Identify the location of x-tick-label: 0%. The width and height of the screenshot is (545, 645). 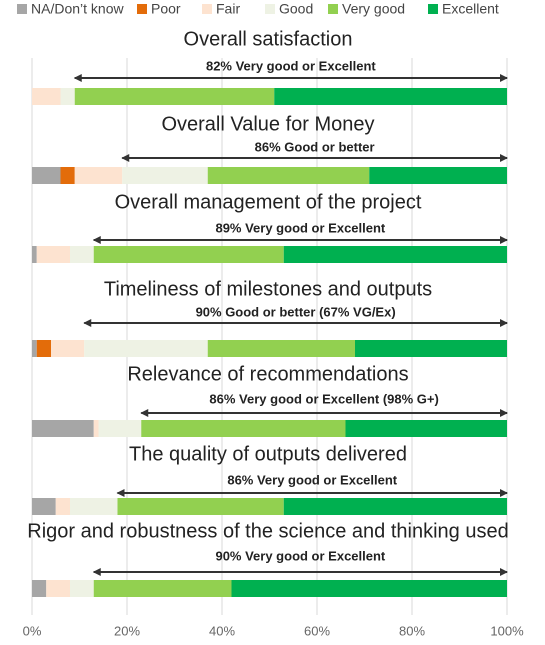
(32, 630).